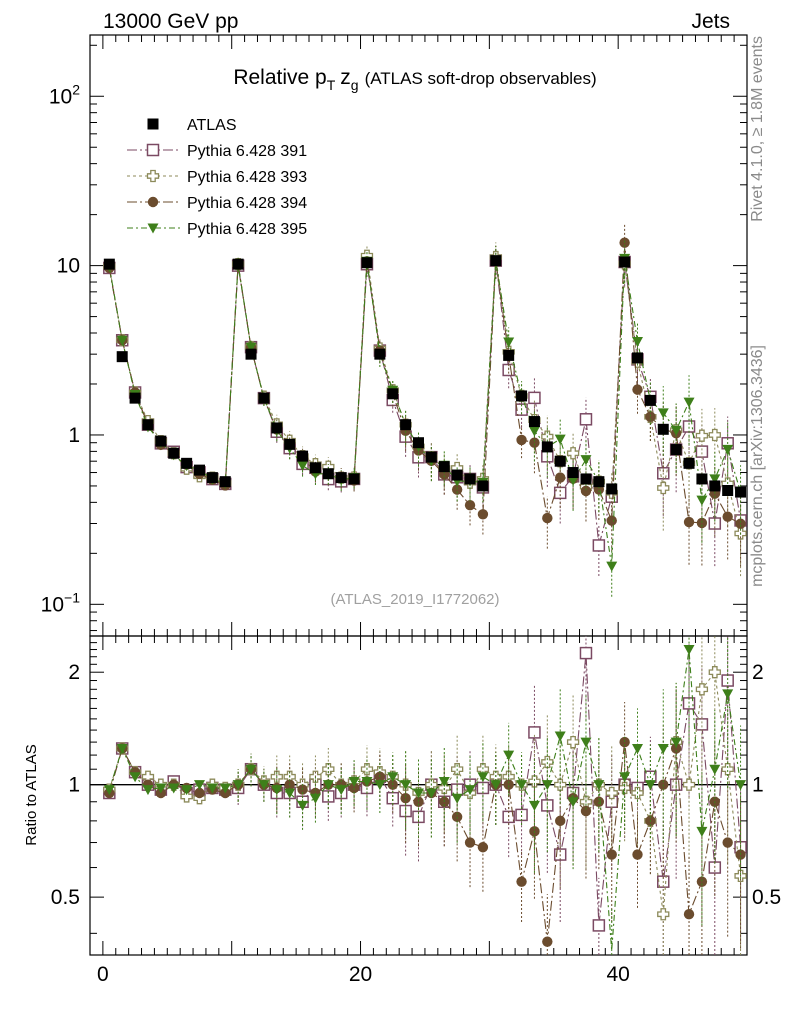  What do you see at coordinates (68, 266) in the screenshot?
I see `y-tick-label: 10` at bounding box center [68, 266].